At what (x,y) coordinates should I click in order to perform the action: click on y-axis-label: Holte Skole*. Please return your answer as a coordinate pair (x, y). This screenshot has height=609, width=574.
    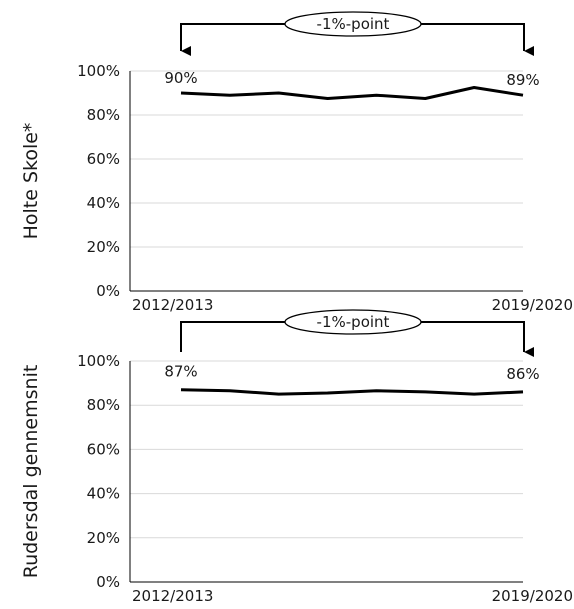
    Looking at the image, I should click on (31, 181).